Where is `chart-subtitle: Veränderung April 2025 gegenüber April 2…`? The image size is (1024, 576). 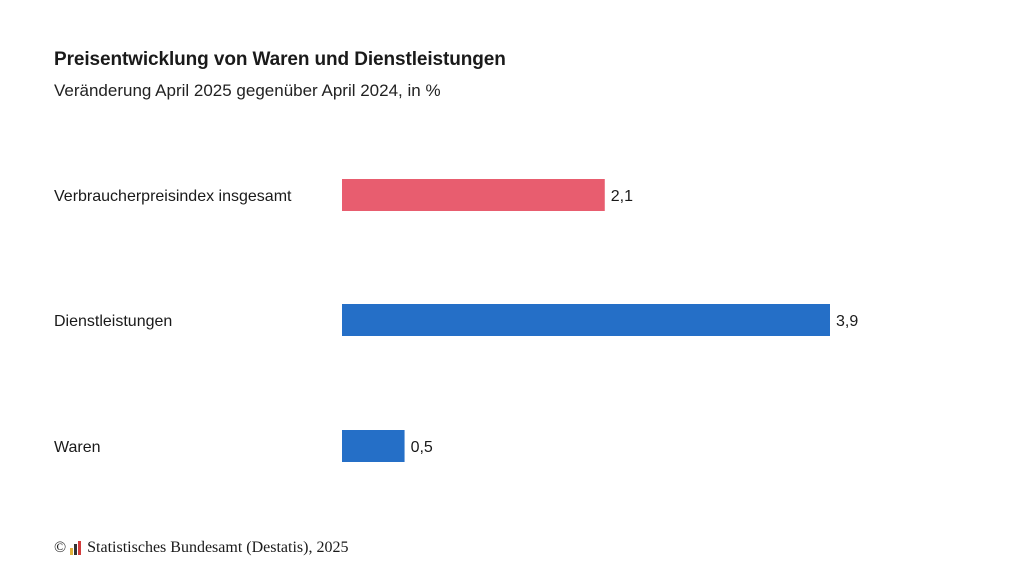
chart-subtitle: Veränderung April 2025 gegenüber April 2… is located at coordinates (247, 90).